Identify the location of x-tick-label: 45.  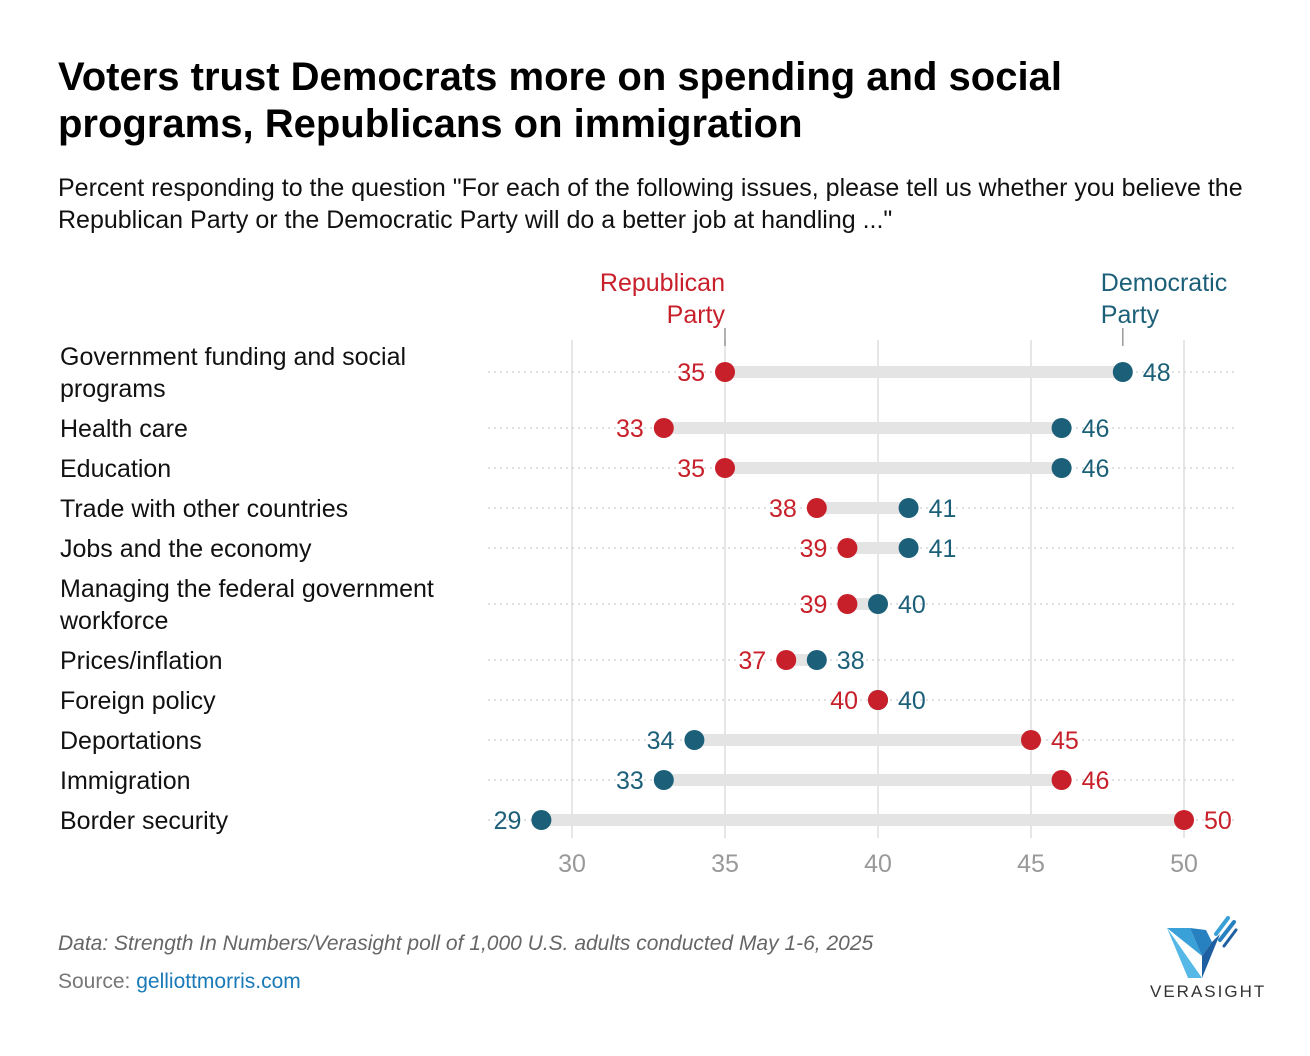
(1031, 864).